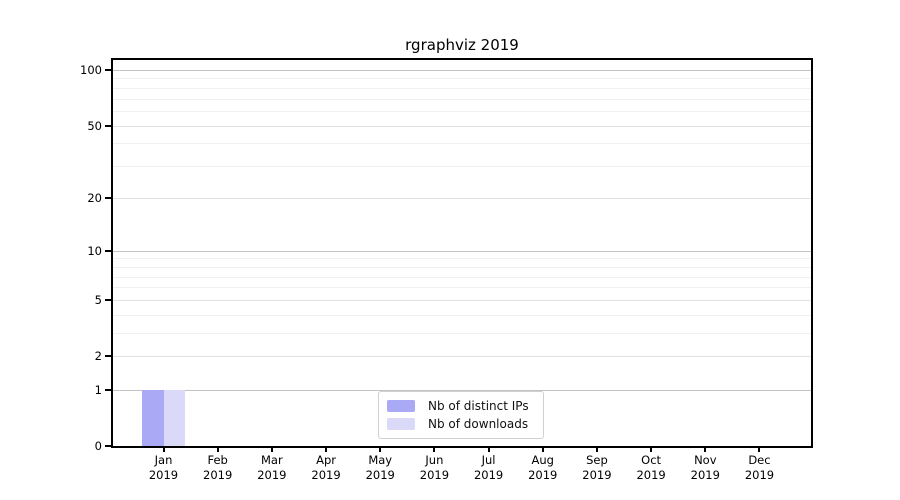 The width and height of the screenshot is (900, 500). Describe the element at coordinates (98, 356) in the screenshot. I see `y-tick-label: 2` at that location.